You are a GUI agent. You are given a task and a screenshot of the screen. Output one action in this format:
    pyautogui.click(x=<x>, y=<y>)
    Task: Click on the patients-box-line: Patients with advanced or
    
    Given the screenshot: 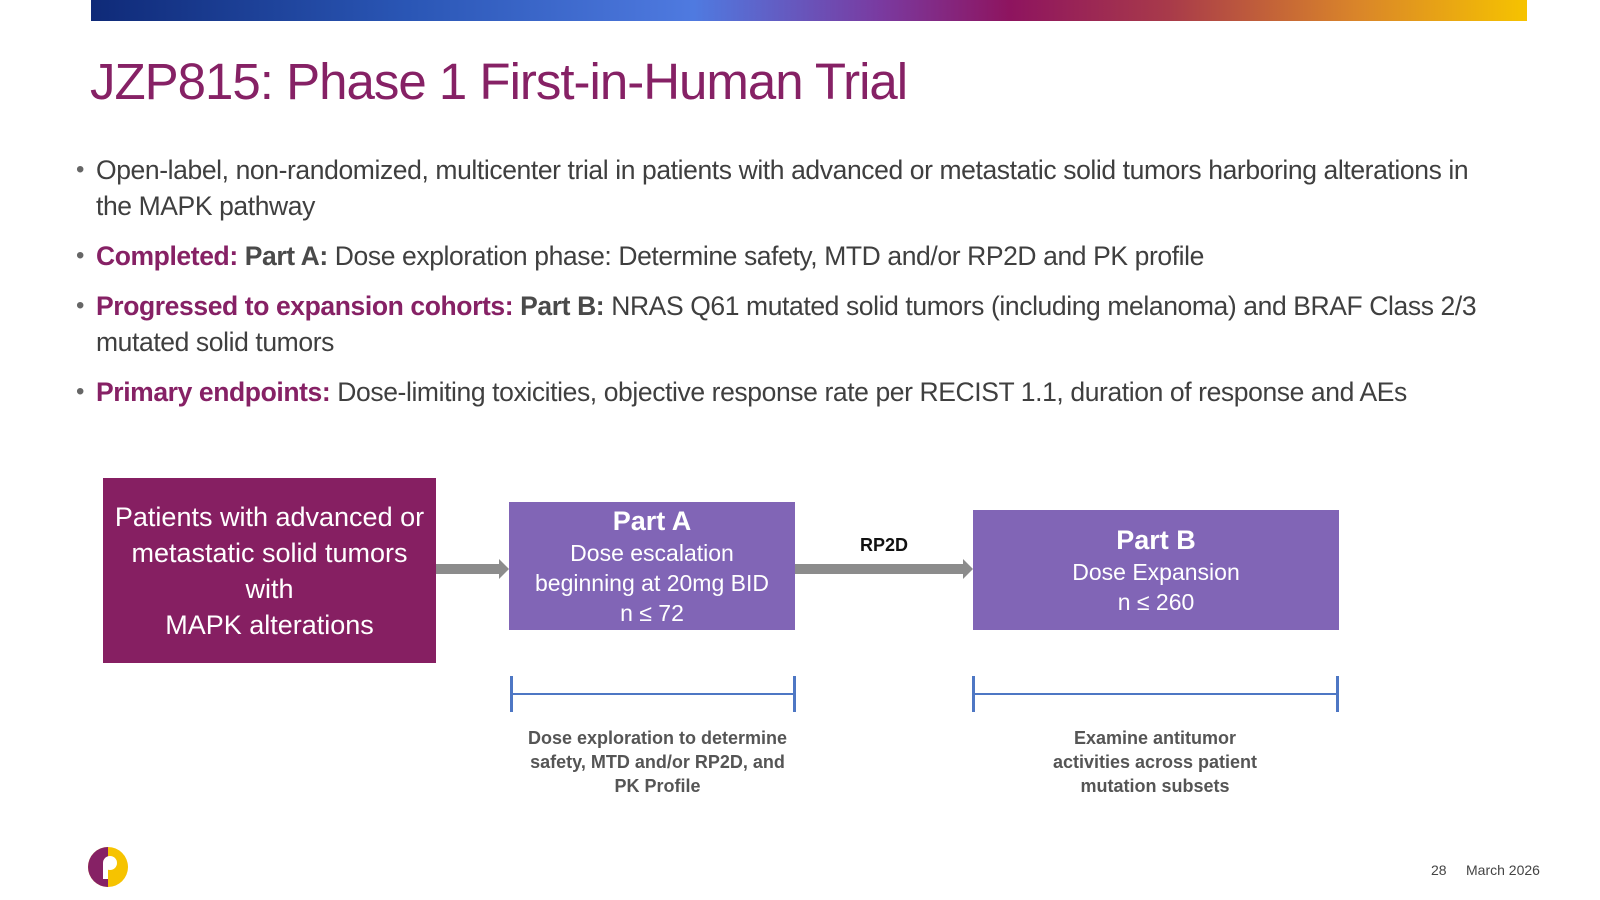 What is the action you would take?
    pyautogui.click(x=269, y=516)
    